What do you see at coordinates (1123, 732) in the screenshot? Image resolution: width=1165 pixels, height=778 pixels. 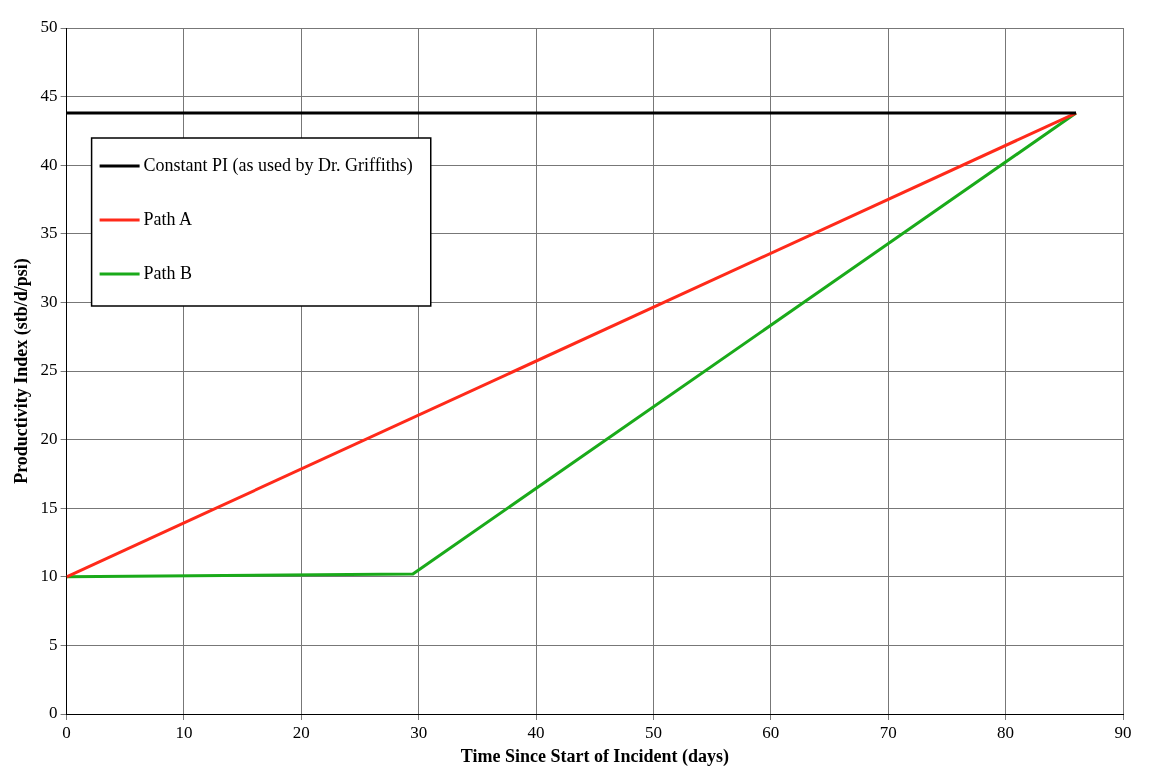 I see `x-tick-label: 90` at bounding box center [1123, 732].